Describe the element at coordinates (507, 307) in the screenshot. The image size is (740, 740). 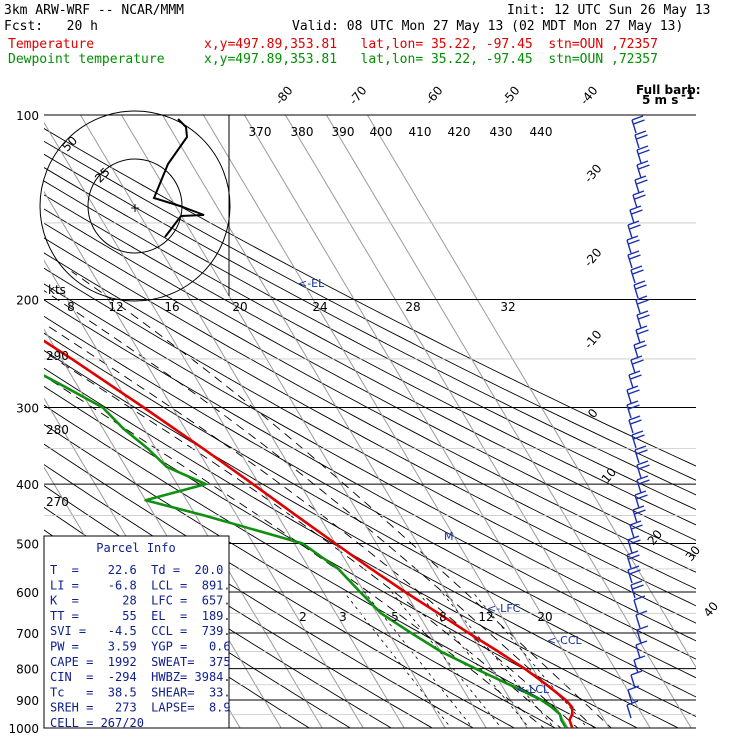
I see `speed-scale-label: 32` at that location.